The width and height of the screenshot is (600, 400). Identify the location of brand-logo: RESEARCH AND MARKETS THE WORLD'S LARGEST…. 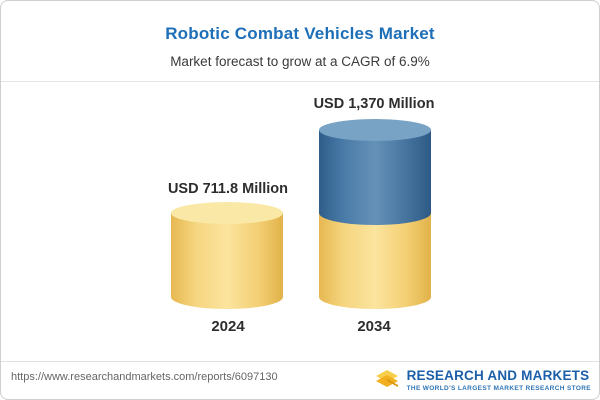
(482, 380).